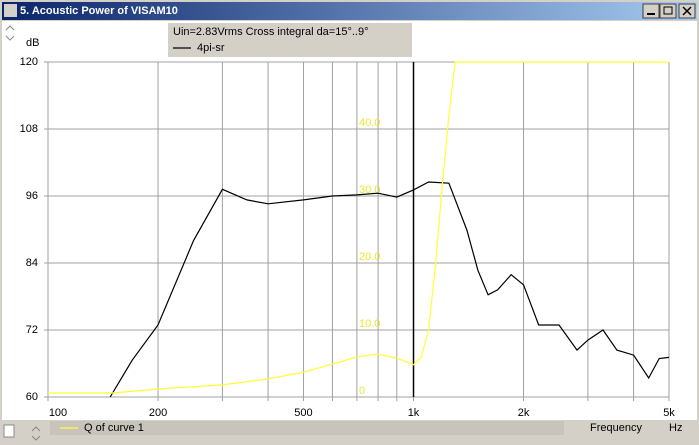 The image size is (699, 445). I want to click on window-icon, so click(10, 10).